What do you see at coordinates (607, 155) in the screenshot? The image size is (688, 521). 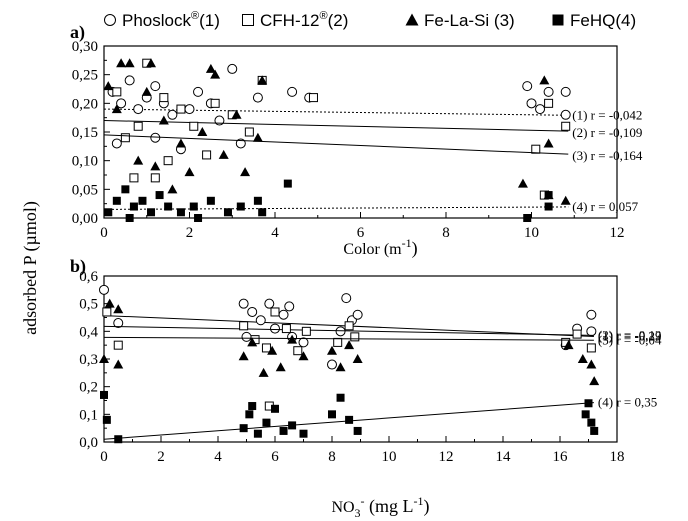 I see `panel-a-series-3-r-label: (3) r = -0,164` at bounding box center [607, 155].